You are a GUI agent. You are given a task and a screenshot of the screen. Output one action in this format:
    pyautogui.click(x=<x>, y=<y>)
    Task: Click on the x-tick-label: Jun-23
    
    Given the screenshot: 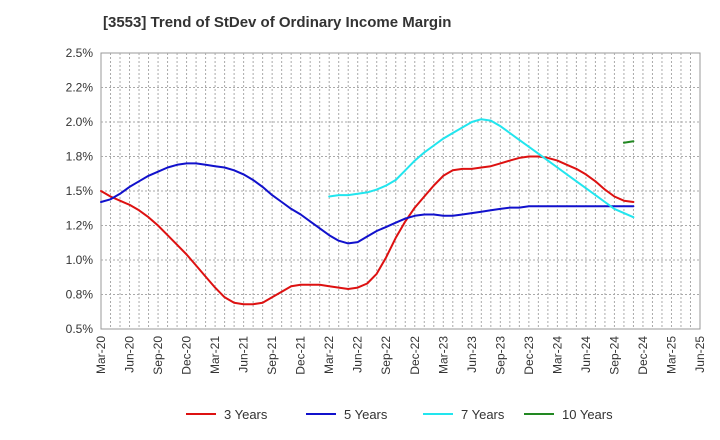 What is the action you would take?
    pyautogui.click(x=472, y=354)
    